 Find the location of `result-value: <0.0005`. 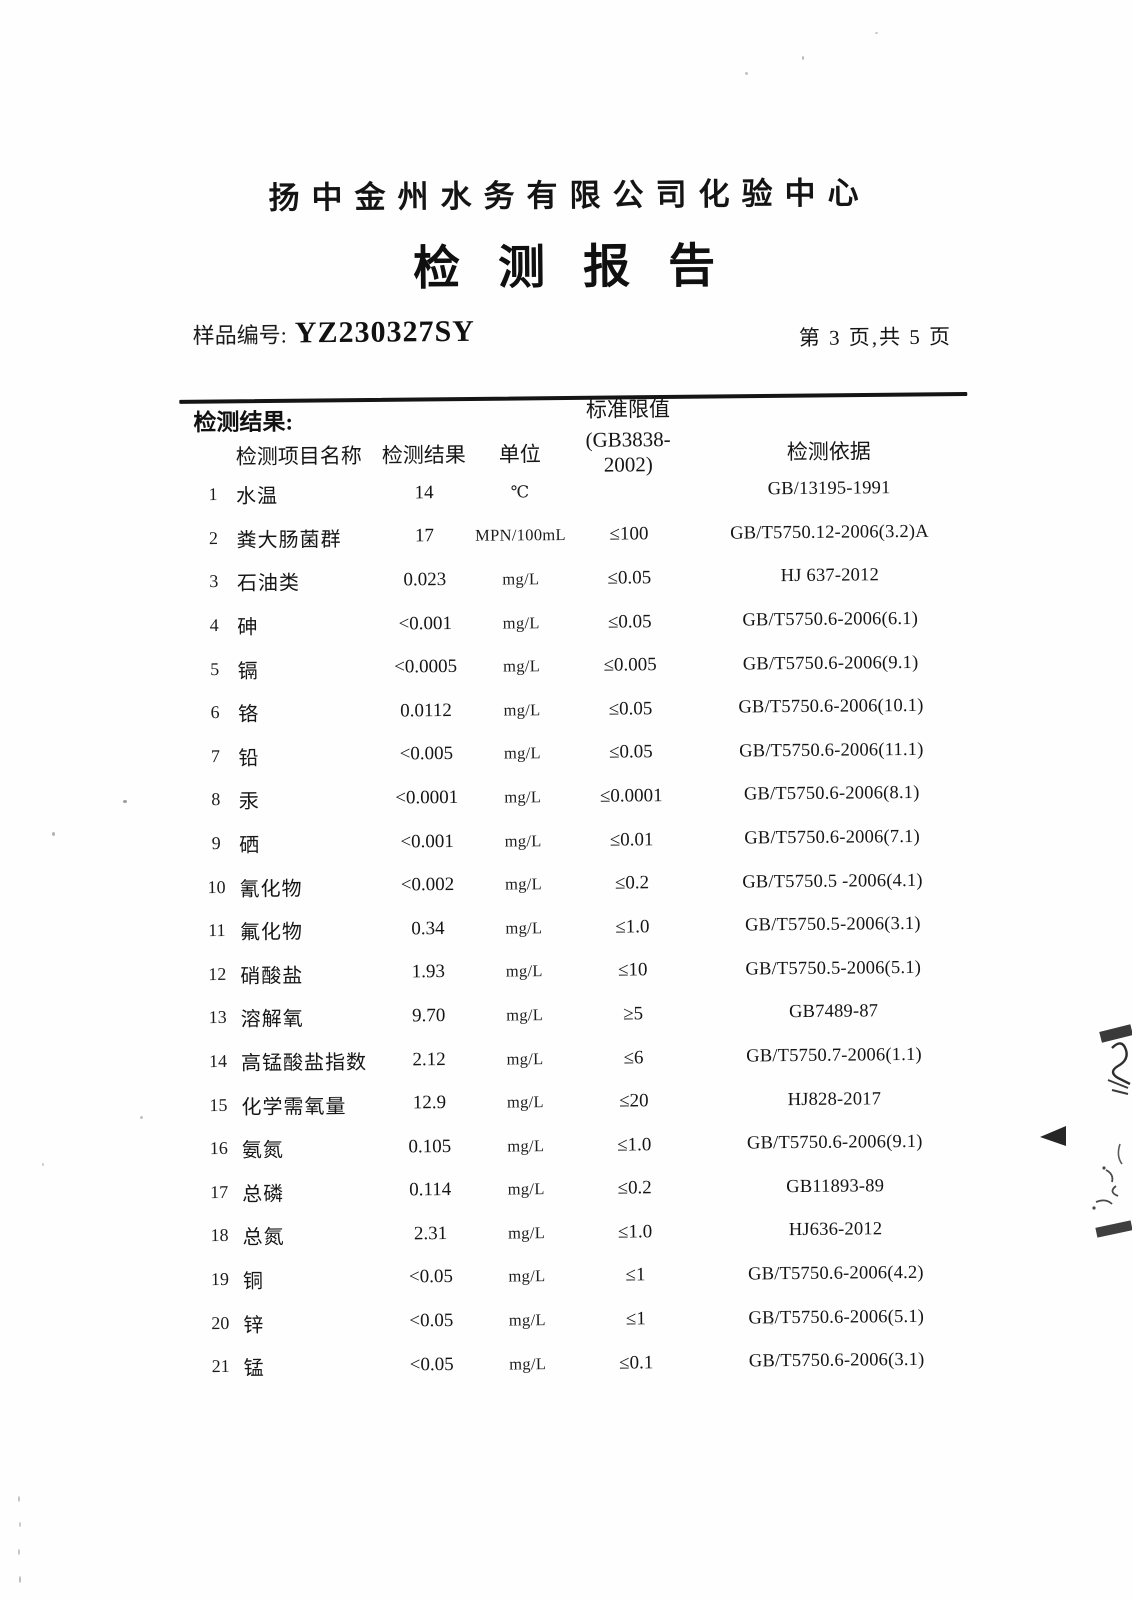

result-value: <0.0005 is located at coordinates (426, 667).